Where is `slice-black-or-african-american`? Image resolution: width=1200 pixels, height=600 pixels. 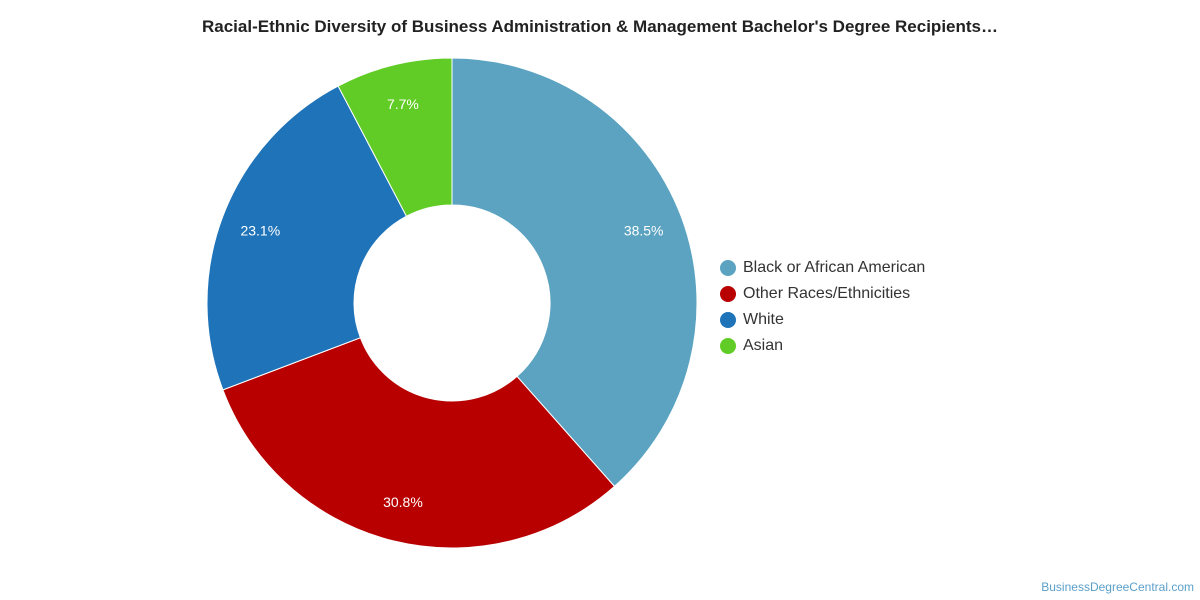
slice-black-or-african-american is located at coordinates (574, 272).